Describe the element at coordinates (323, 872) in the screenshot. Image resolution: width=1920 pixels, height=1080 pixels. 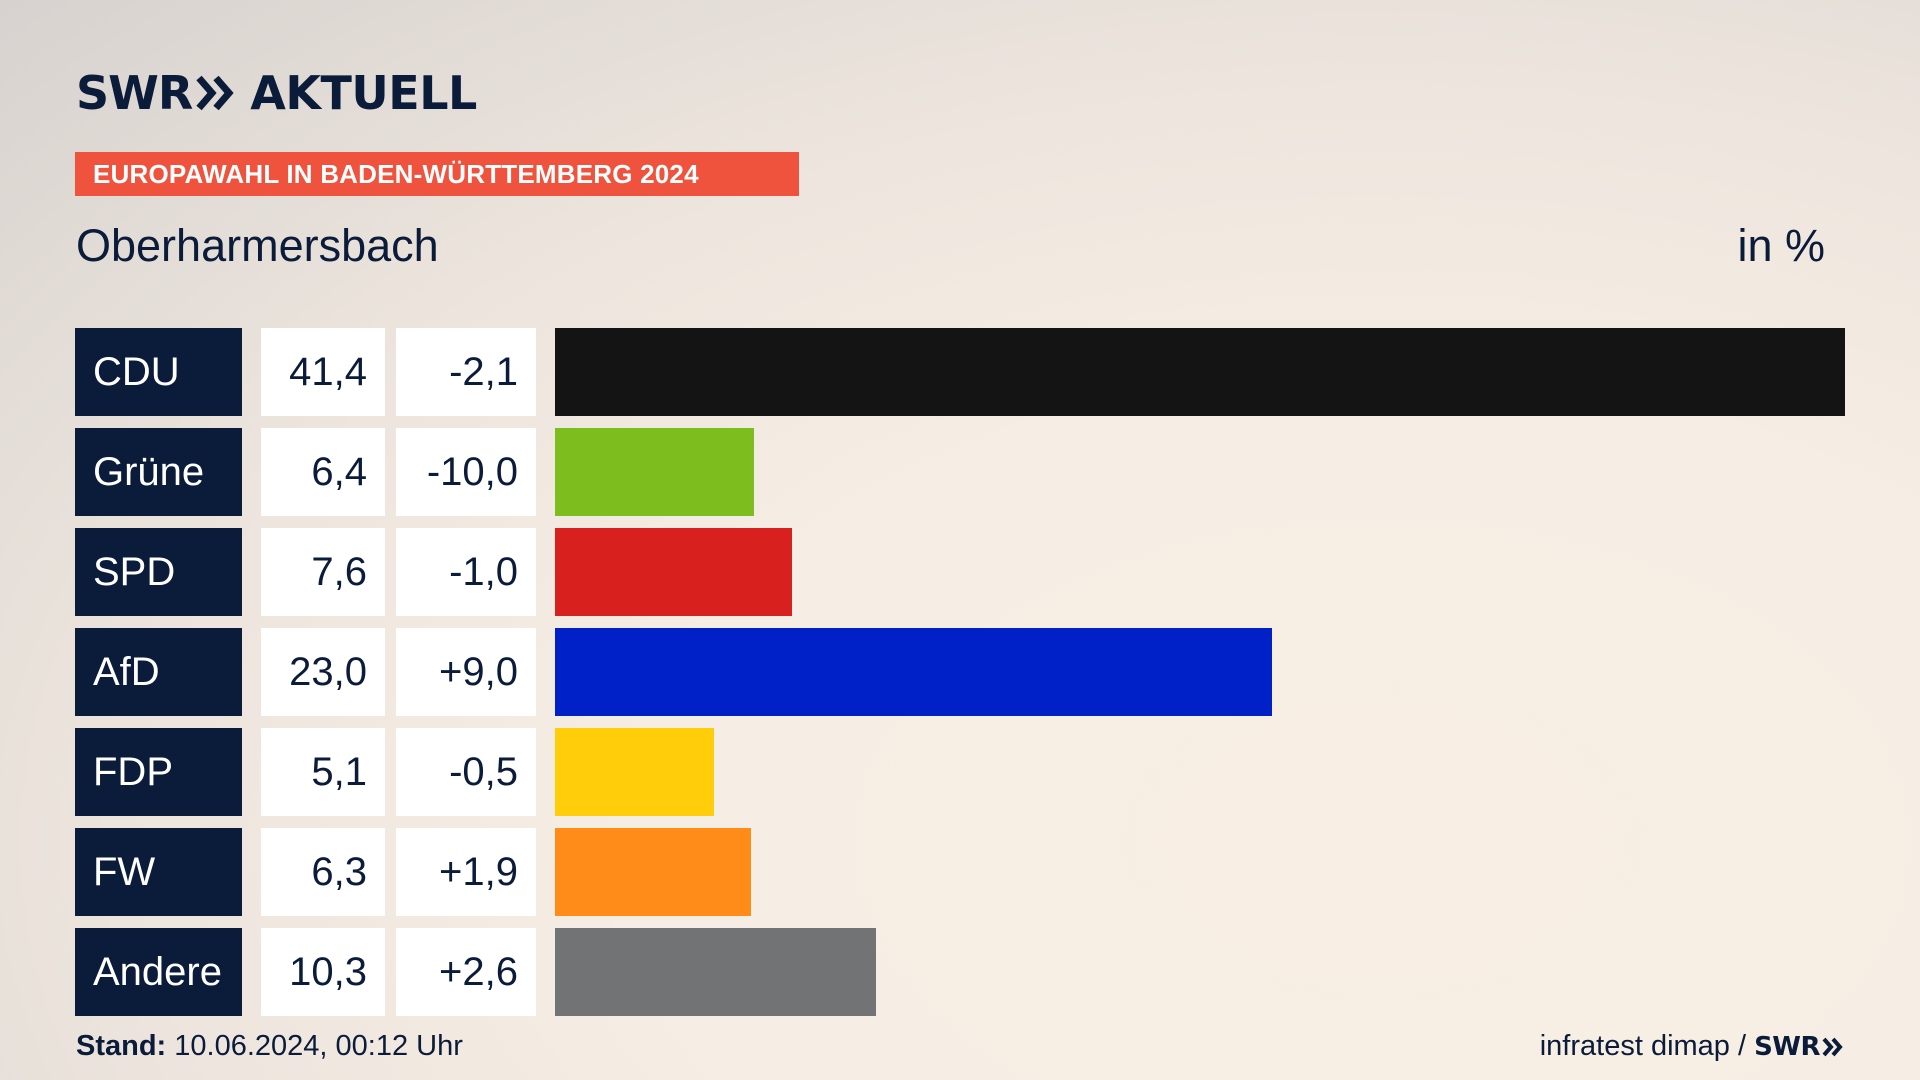
I see `vote-share-label: 6,3` at that location.